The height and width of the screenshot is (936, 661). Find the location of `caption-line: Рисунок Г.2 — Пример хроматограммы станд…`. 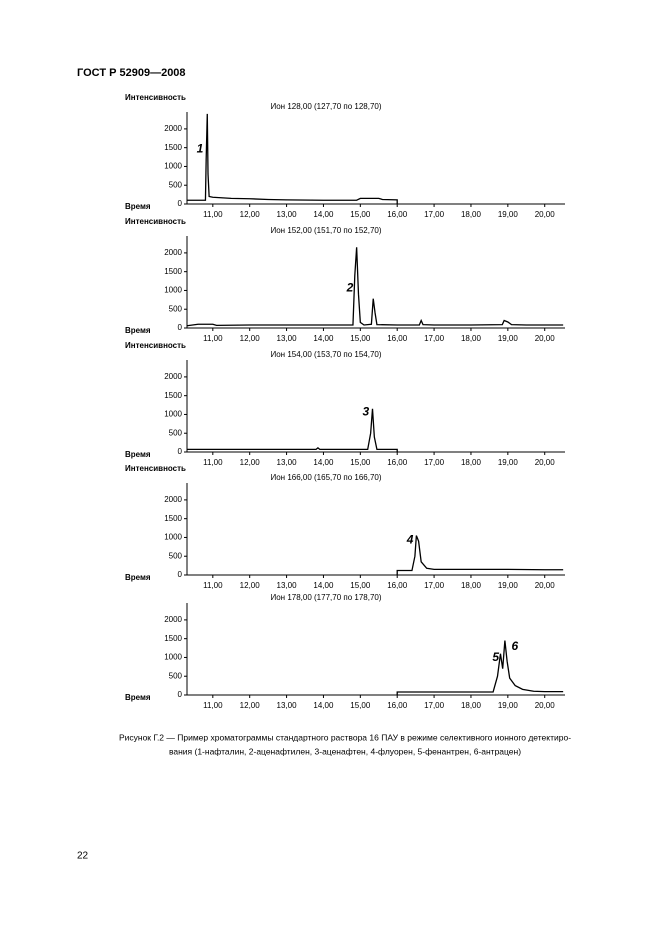

caption-line: Рисунок Г.2 — Пример хроматограммы станд… is located at coordinates (345, 737).